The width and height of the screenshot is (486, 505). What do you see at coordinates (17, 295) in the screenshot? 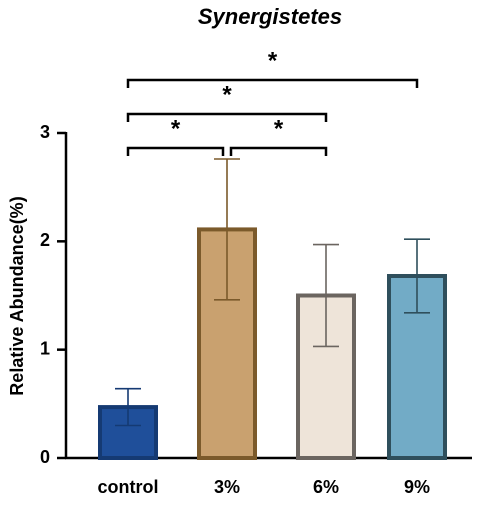
I see `y-axis-label: Relative Abundance(%)` at bounding box center [17, 295].